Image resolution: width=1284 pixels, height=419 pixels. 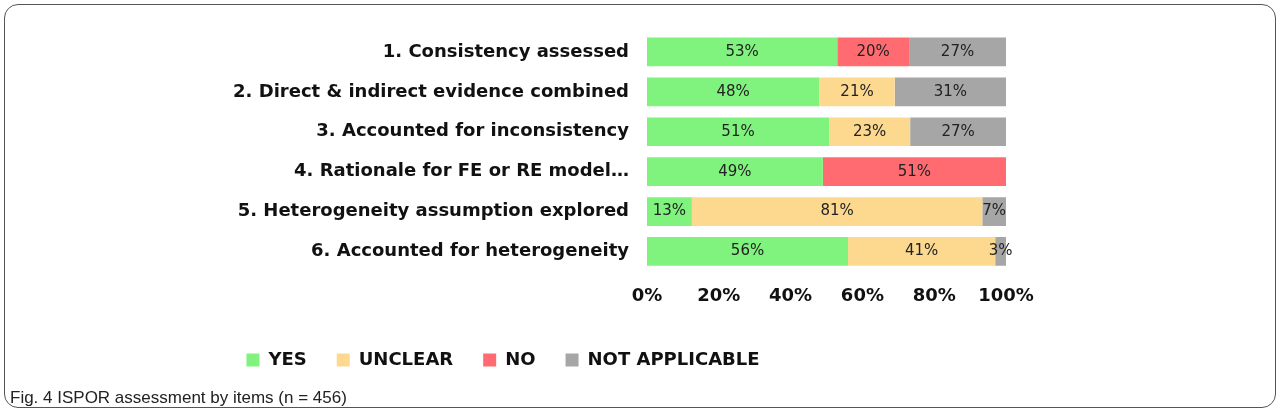 I want to click on data-label: 48%, so click(x=733, y=90).